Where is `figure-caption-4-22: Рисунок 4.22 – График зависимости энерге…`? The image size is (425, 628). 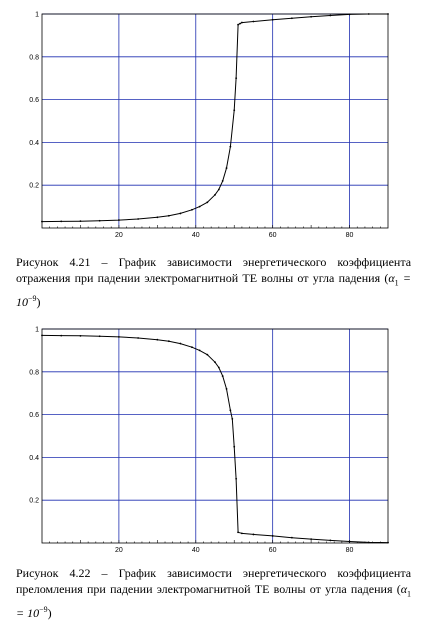
figure-caption-4-22: Рисунок 4.22 – График зависимости энерге… is located at coordinates (214, 593).